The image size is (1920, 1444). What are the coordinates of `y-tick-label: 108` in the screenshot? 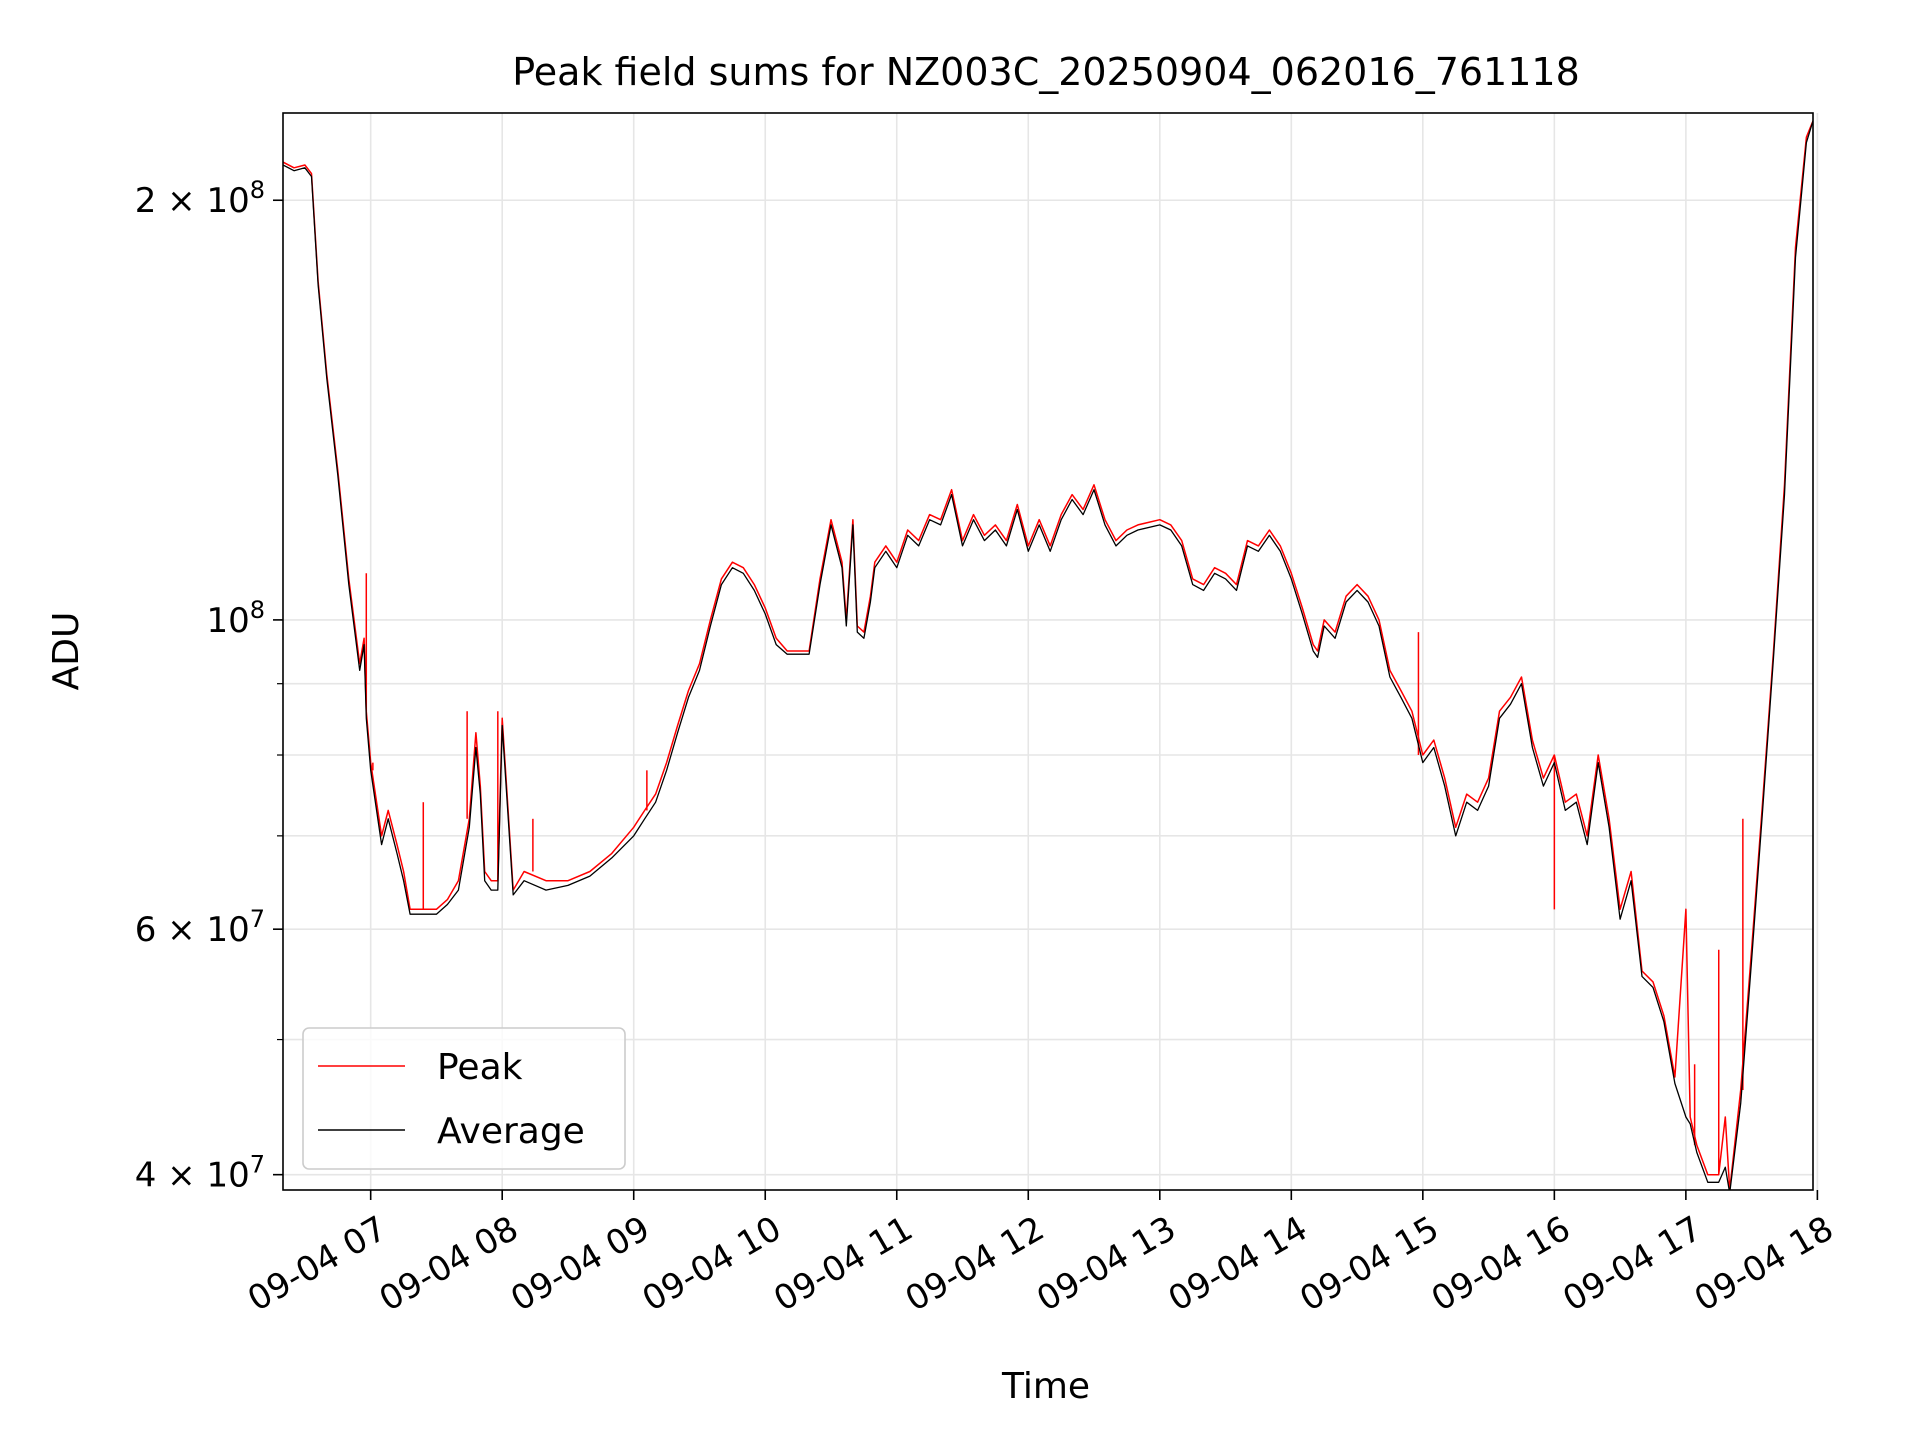 It's located at (235, 618).